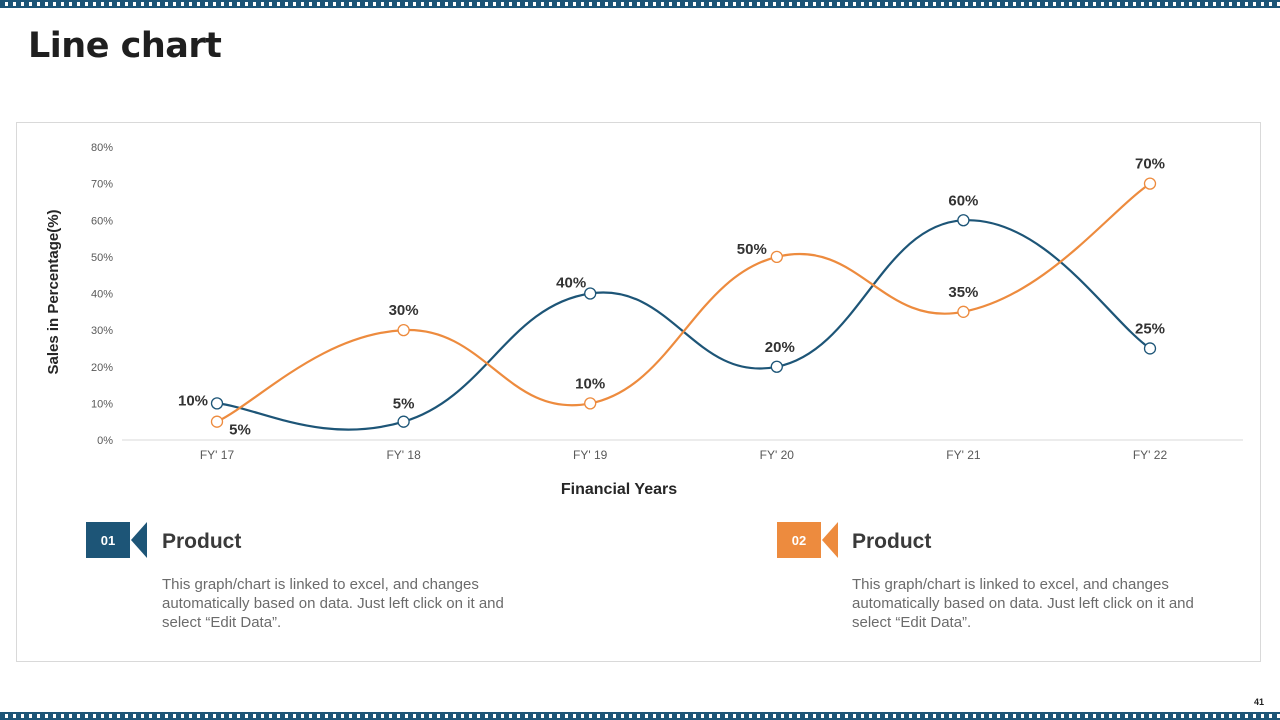  I want to click on page-number: 41, so click(1258, 702).